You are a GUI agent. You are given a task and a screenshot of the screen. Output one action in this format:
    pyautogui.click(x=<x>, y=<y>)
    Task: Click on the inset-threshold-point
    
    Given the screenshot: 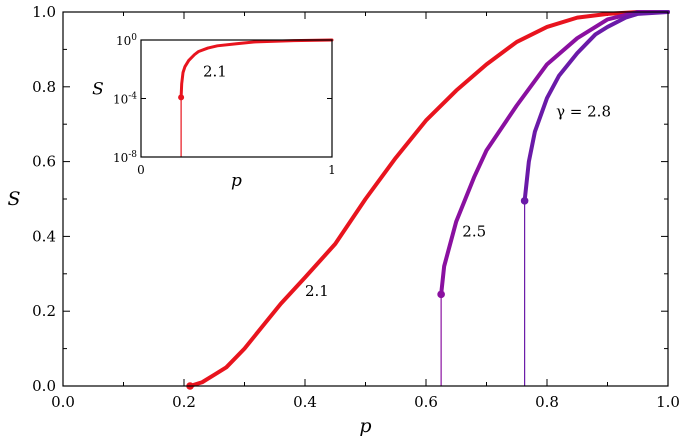 What is the action you would take?
    pyautogui.click(x=181, y=97)
    